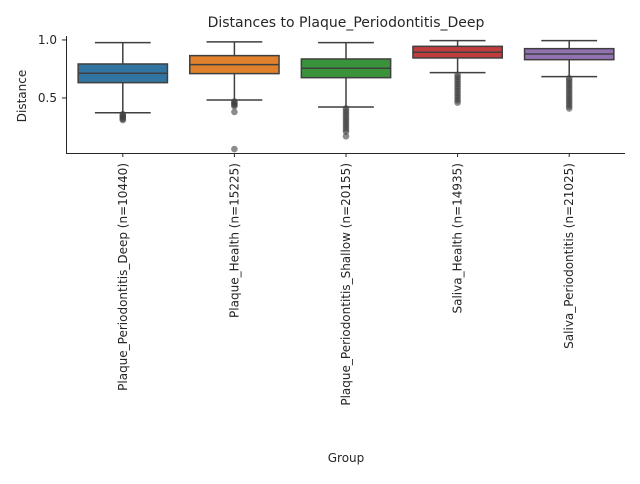 Image resolution: width=640 pixels, height=484 pixels. I want to click on y-tick-label: 0.5, so click(47, 98).